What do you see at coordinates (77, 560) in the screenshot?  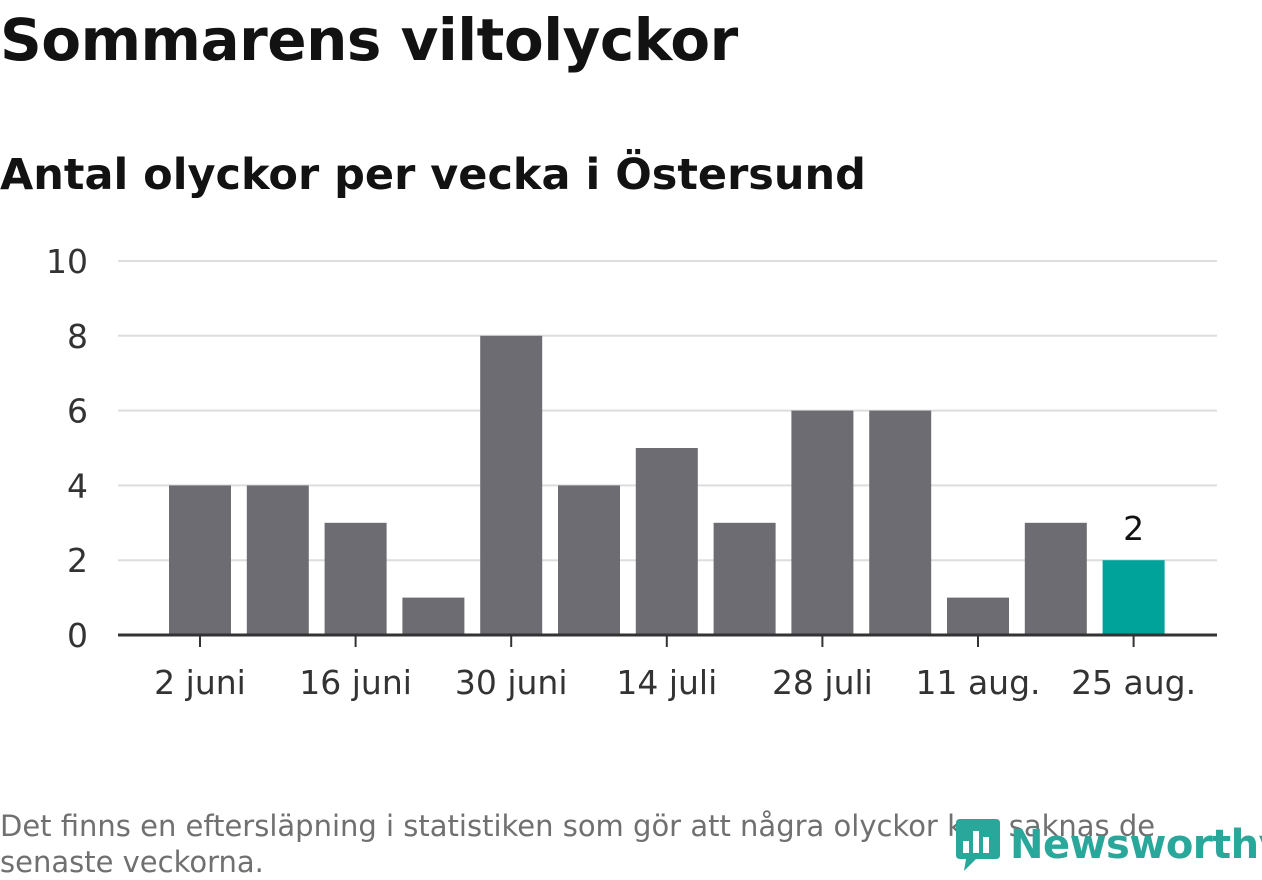 I see `y-tick-label: 2` at bounding box center [77, 560].